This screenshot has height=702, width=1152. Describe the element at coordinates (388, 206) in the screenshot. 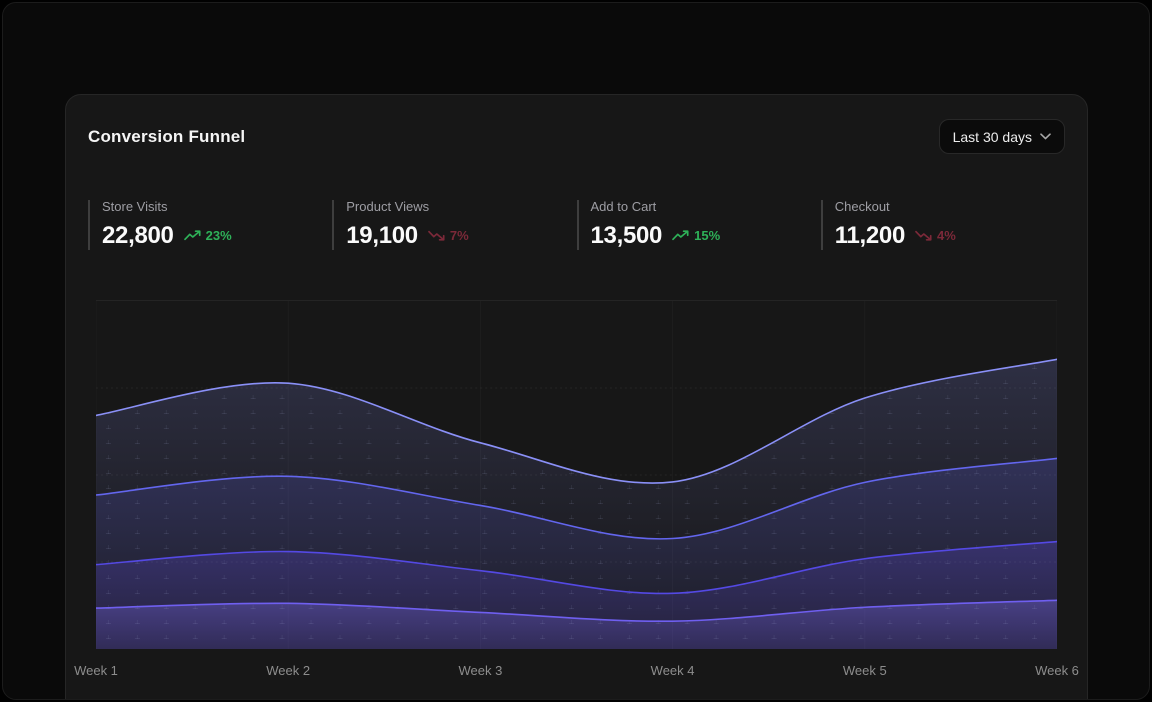

I see `stat-label: Product Views` at that location.